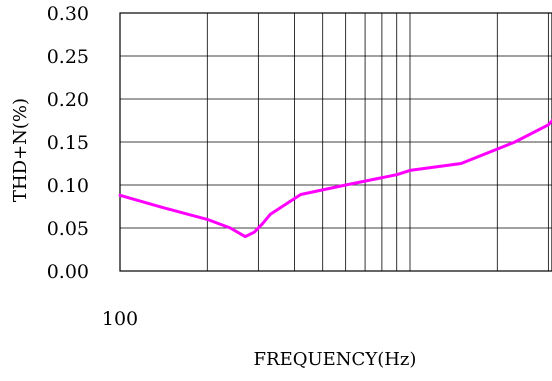 The height and width of the screenshot is (381, 552). I want to click on y-tick-label: 0.05, so click(68, 229).